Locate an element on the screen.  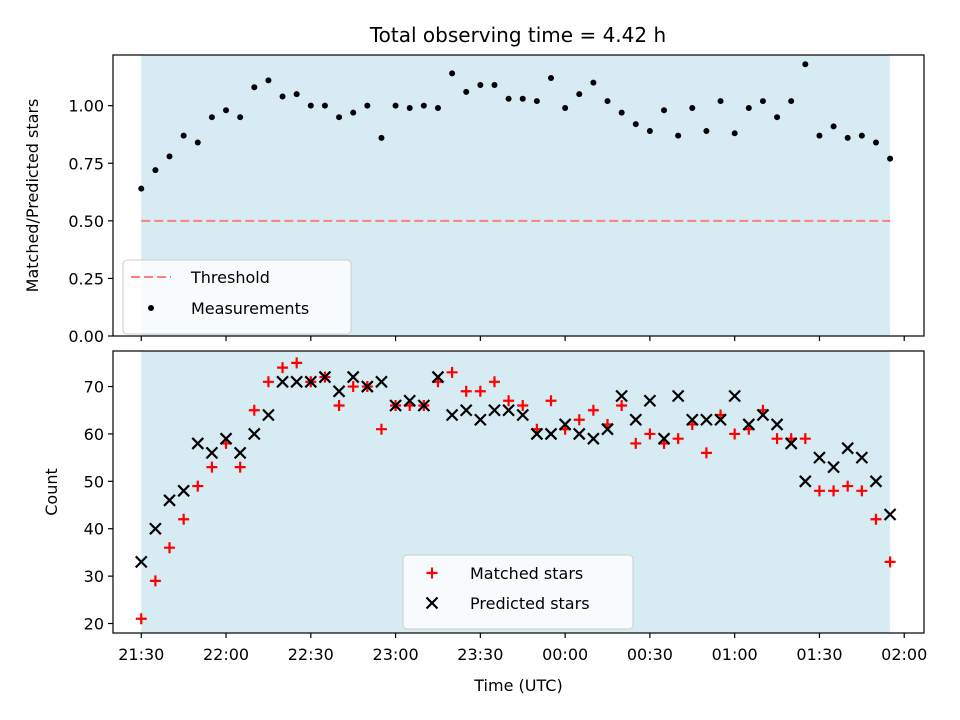
legend-box is located at coordinates (518, 592).